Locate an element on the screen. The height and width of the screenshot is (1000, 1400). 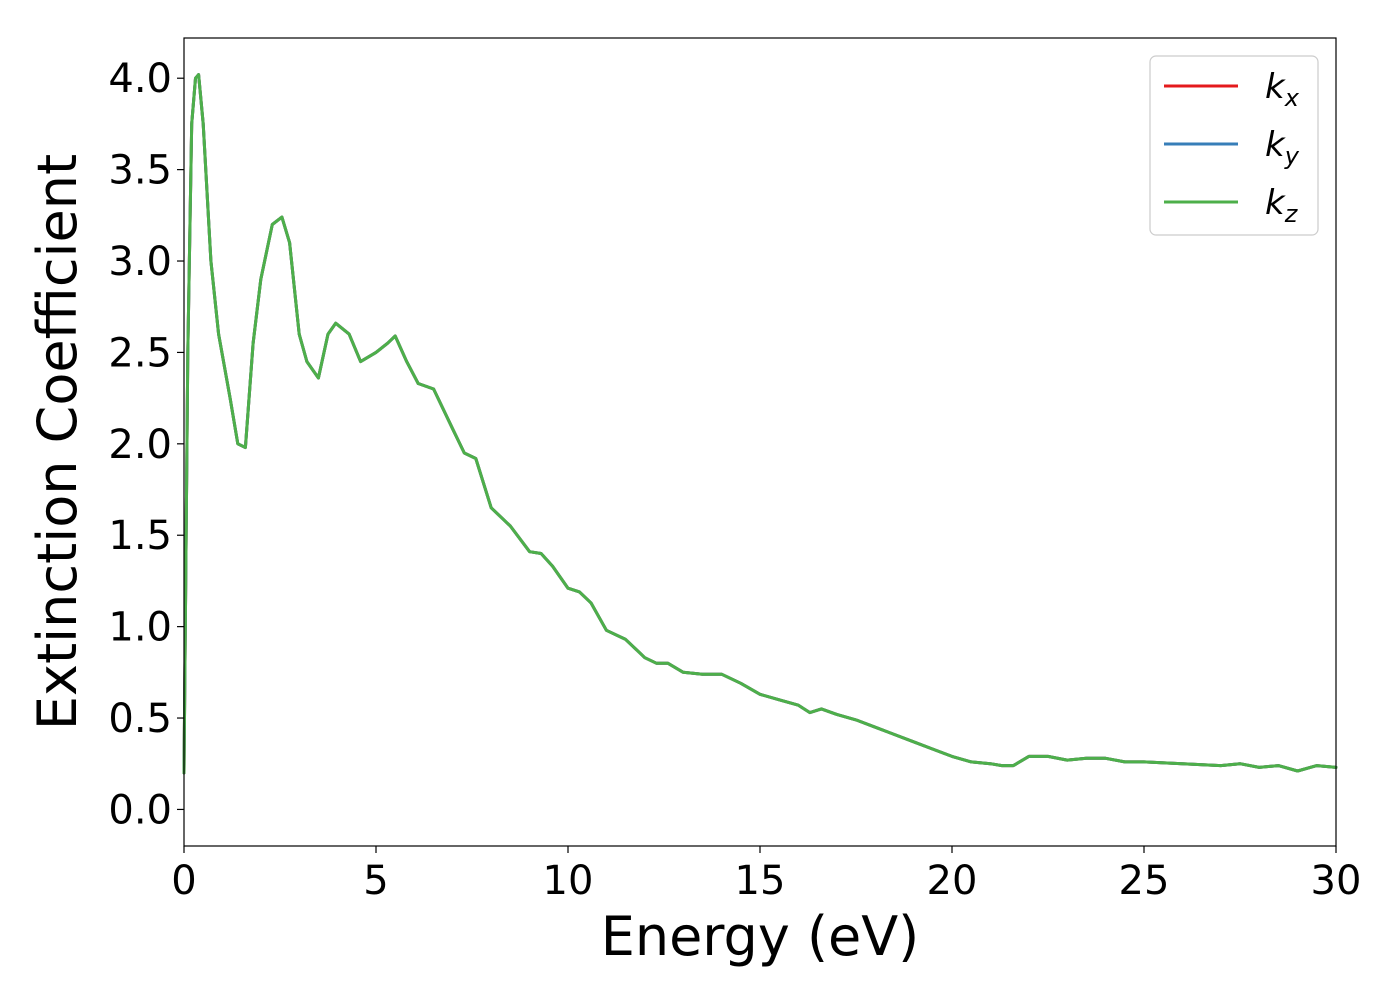
y-axis-label: Extinction Coefficient is located at coordinates (57, 442).